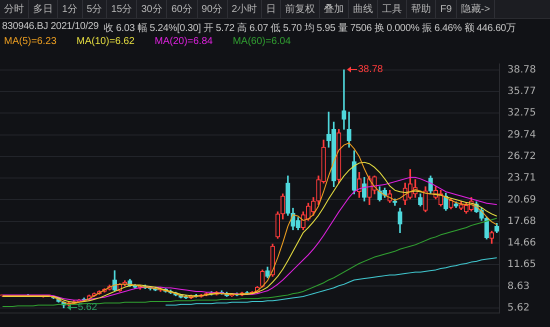  I want to click on y-tick-label: 5.62, so click(518, 308).